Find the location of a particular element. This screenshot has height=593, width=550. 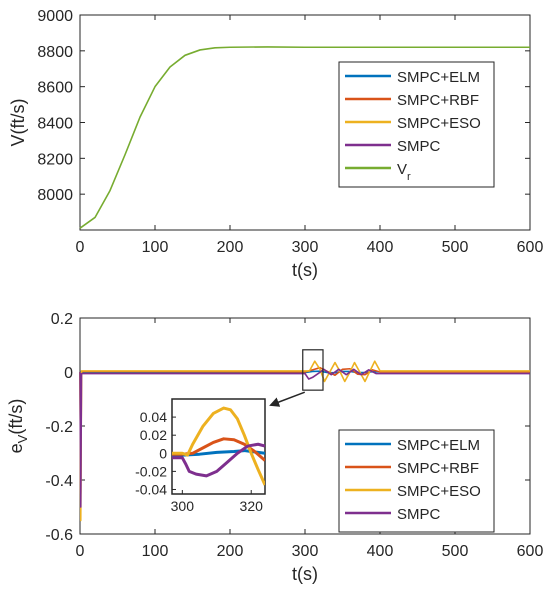

top-legend-box is located at coordinates (416, 124).